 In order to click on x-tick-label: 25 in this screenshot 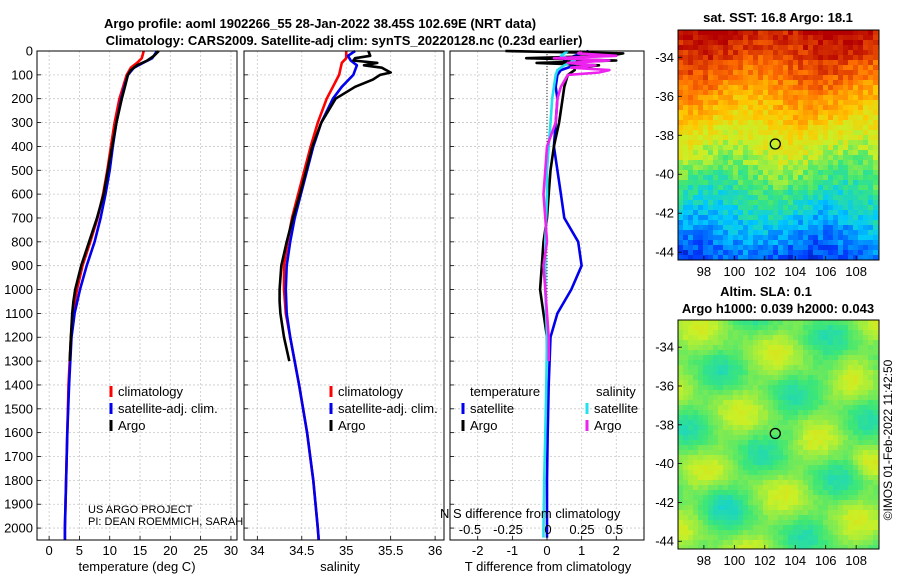, I will do `click(200, 550)`.